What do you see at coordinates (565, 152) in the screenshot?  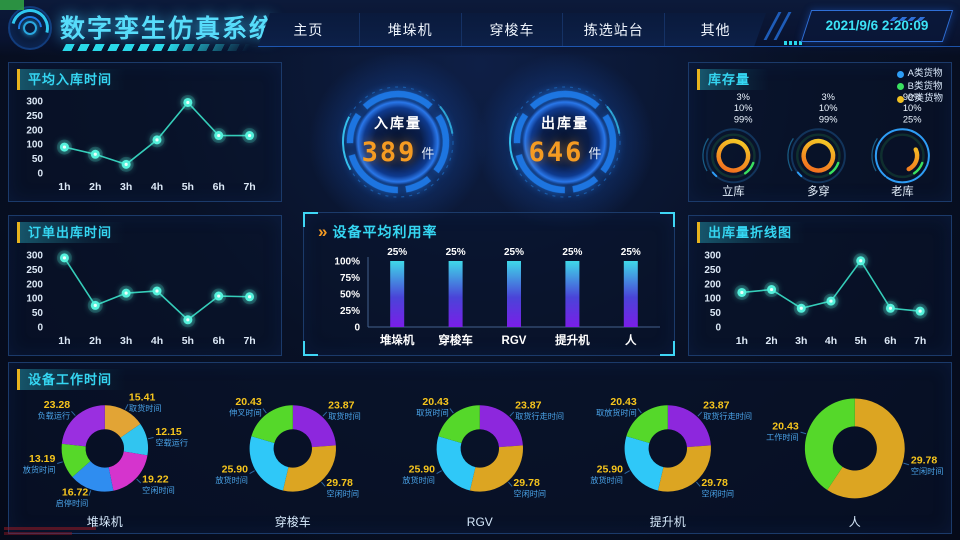 I see `outbound-counter-value: 646 件` at bounding box center [565, 152].